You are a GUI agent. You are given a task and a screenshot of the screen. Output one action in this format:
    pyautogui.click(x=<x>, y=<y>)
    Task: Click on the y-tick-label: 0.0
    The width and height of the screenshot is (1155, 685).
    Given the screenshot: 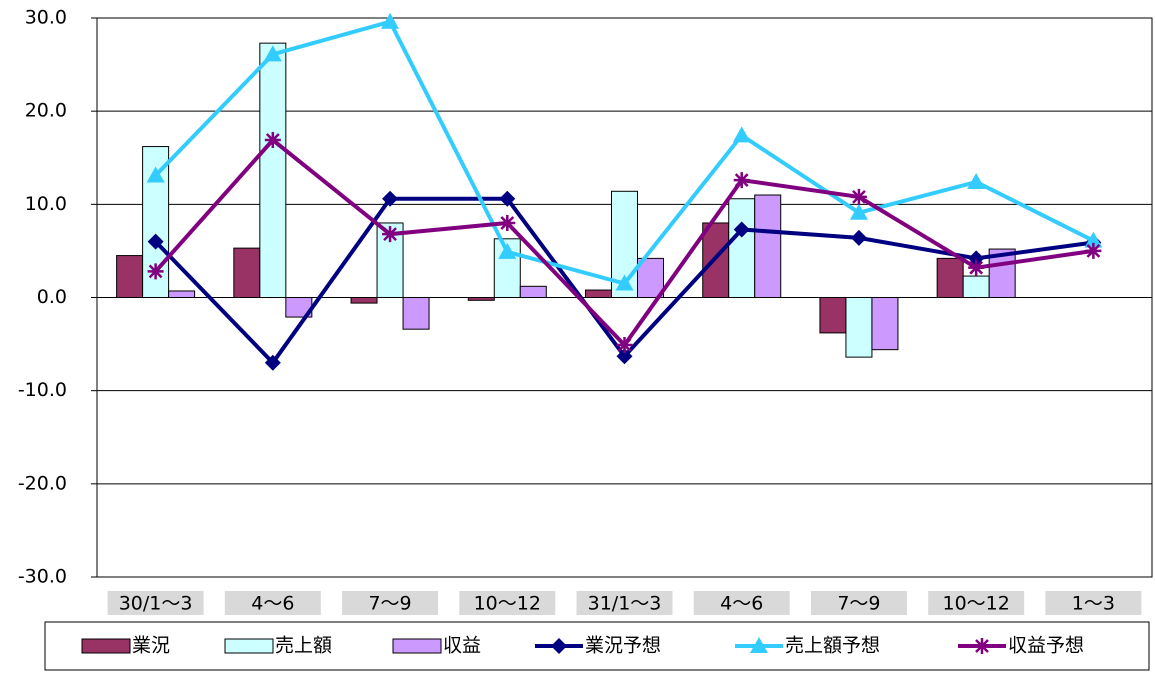 What is the action you would take?
    pyautogui.click(x=52, y=297)
    